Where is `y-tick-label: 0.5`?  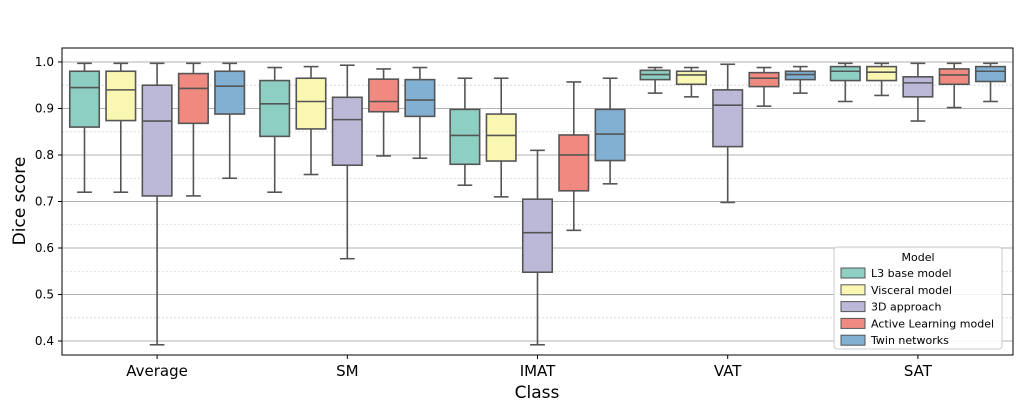 y-tick-label: 0.5 is located at coordinates (44, 295).